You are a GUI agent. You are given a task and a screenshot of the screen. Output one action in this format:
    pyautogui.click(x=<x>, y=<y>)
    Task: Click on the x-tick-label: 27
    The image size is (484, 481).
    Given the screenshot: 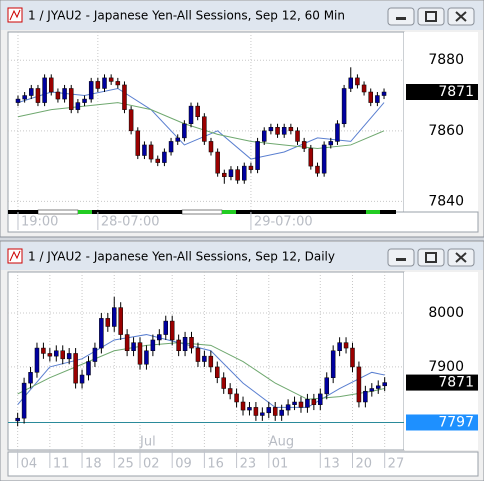 What is the action you would take?
    pyautogui.click(x=396, y=464)
    